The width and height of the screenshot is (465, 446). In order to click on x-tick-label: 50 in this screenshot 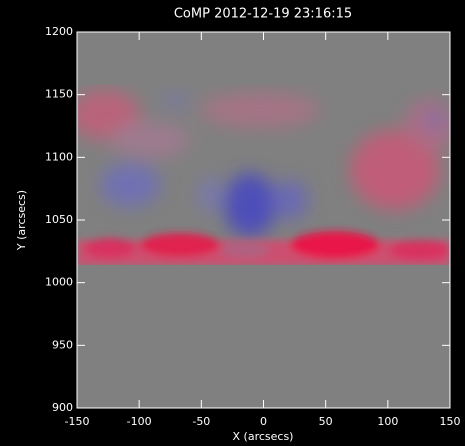, I will do `click(326, 421)`.